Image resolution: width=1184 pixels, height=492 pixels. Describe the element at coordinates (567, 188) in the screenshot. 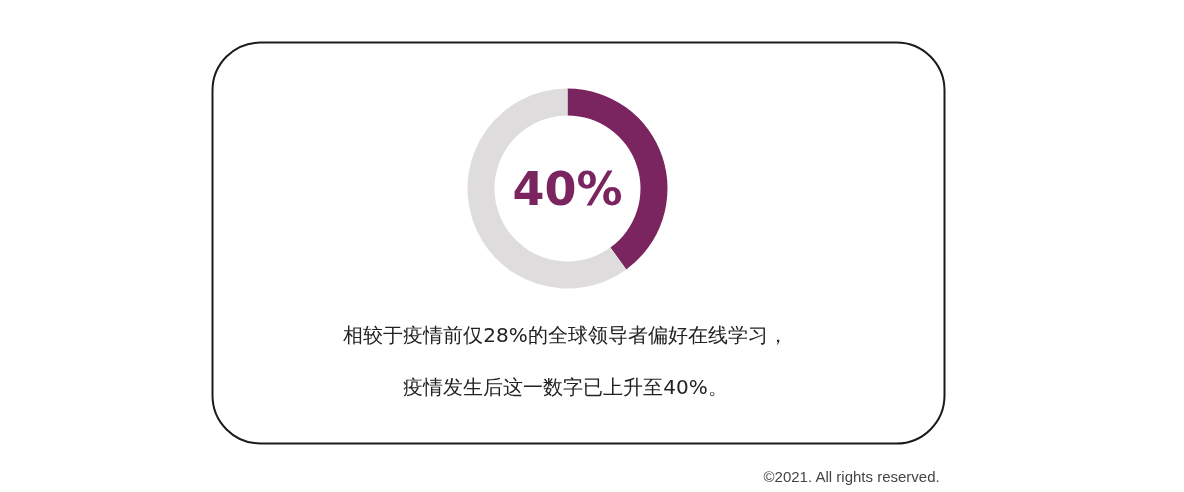

I see `data-label: 40%` at that location.